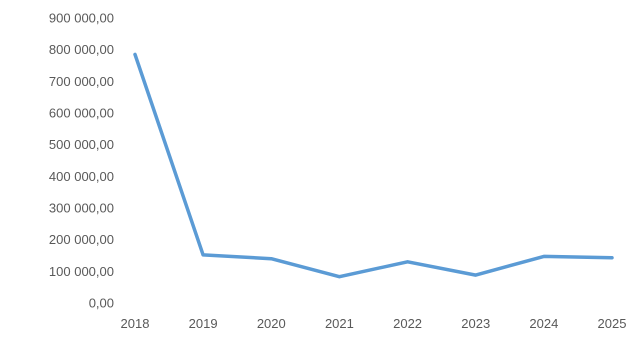  What do you see at coordinates (81, 144) in the screenshot?
I see `y-tick-label: 500 000,00` at bounding box center [81, 144].